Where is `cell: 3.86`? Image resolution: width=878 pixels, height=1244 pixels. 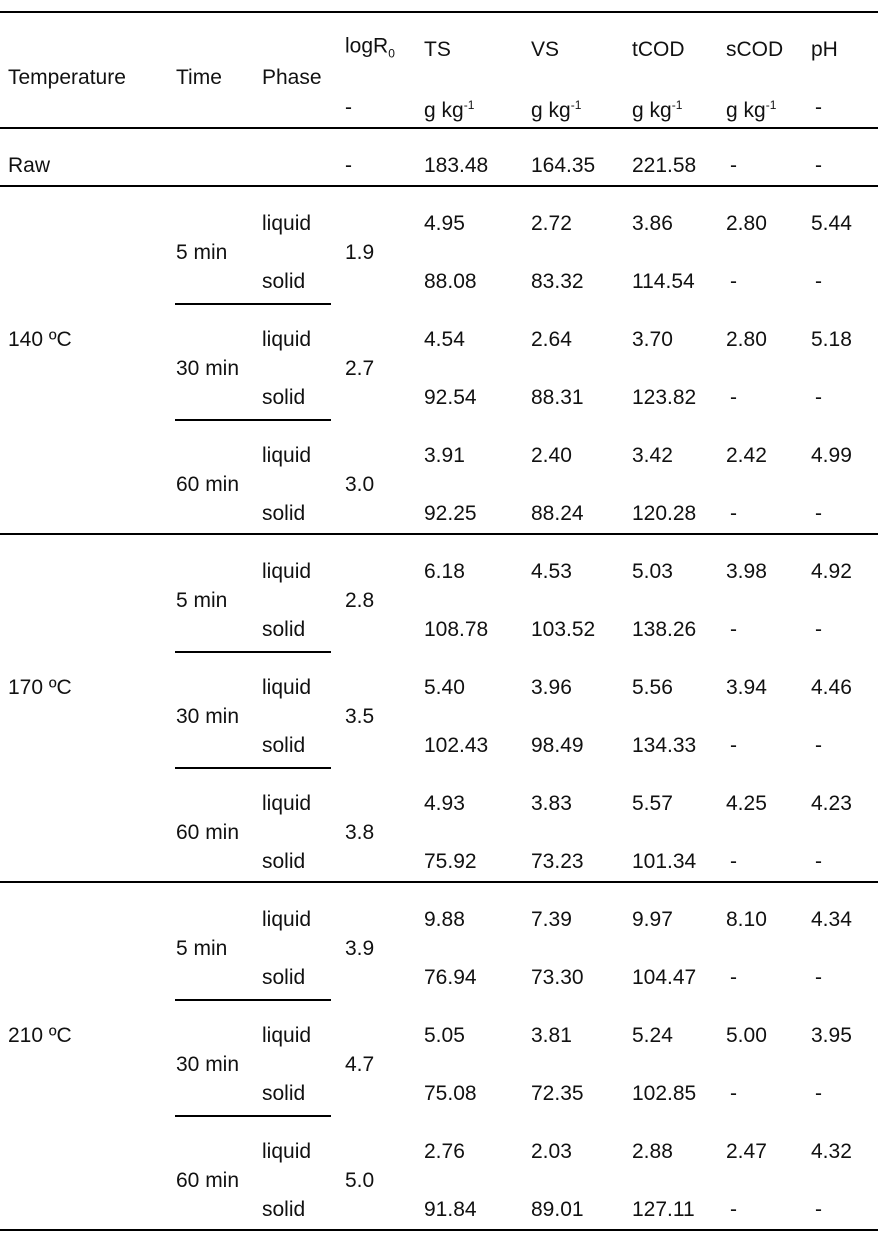
cell: 3.86 is located at coordinates (652, 223).